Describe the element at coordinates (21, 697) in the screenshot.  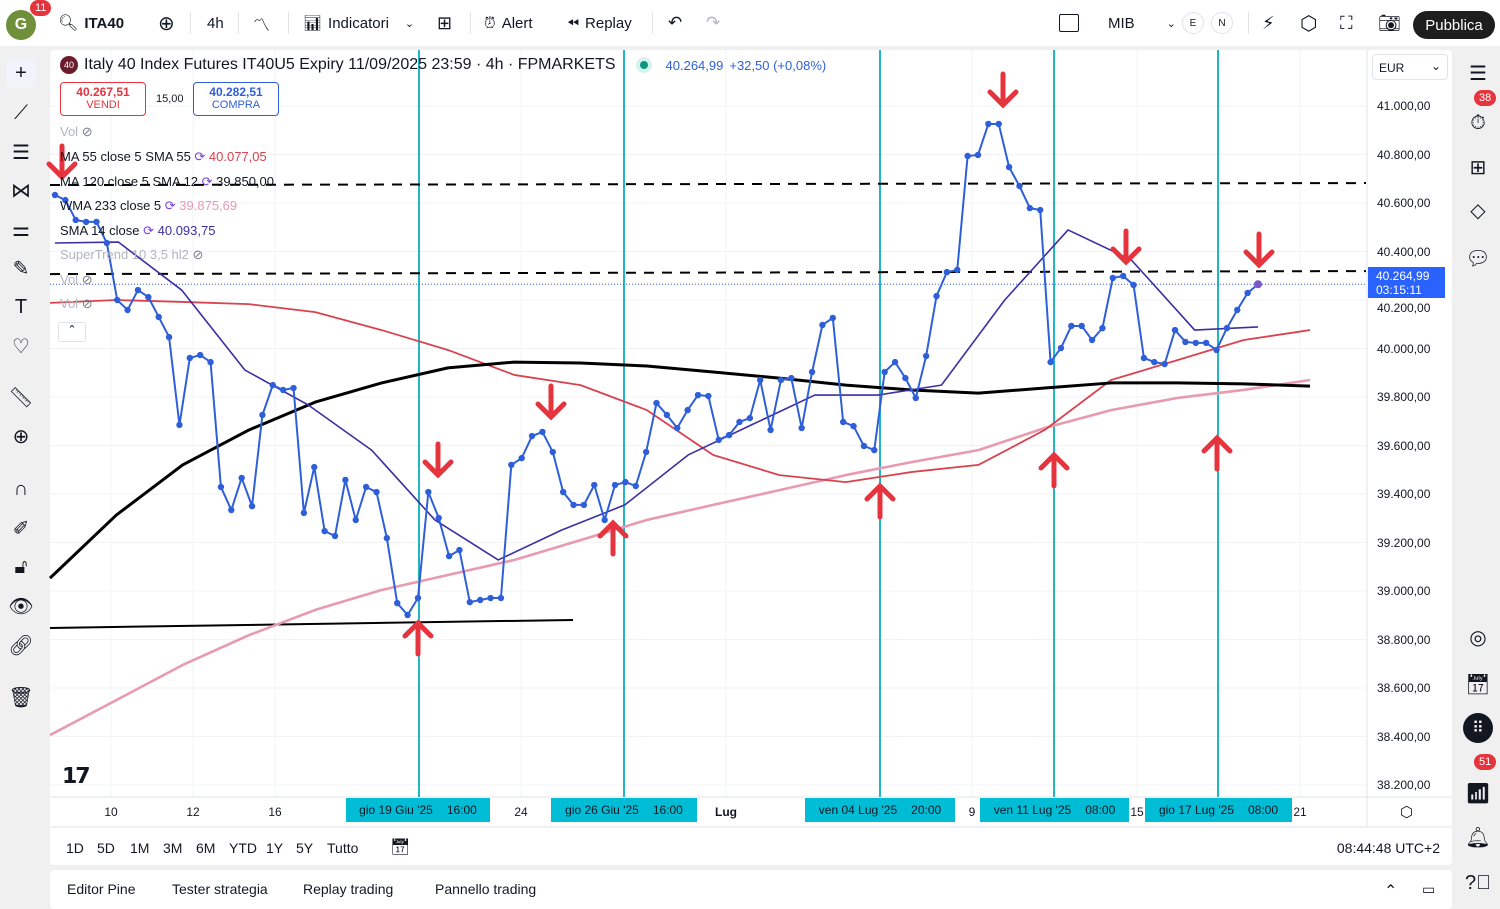
I see `remove-drawings-tool: 🗑︎` at that location.